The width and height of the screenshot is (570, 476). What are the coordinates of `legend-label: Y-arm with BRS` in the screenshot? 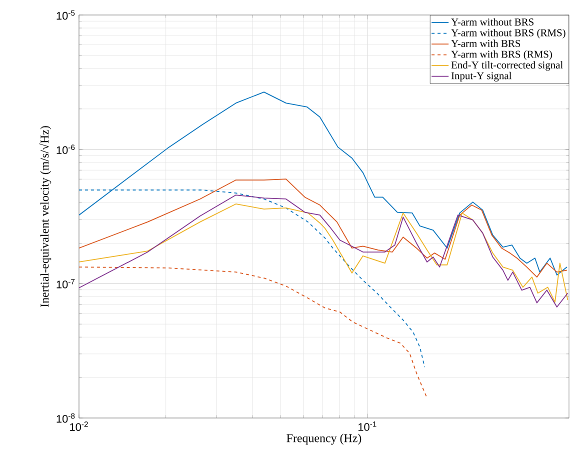 It's located at (485, 44).